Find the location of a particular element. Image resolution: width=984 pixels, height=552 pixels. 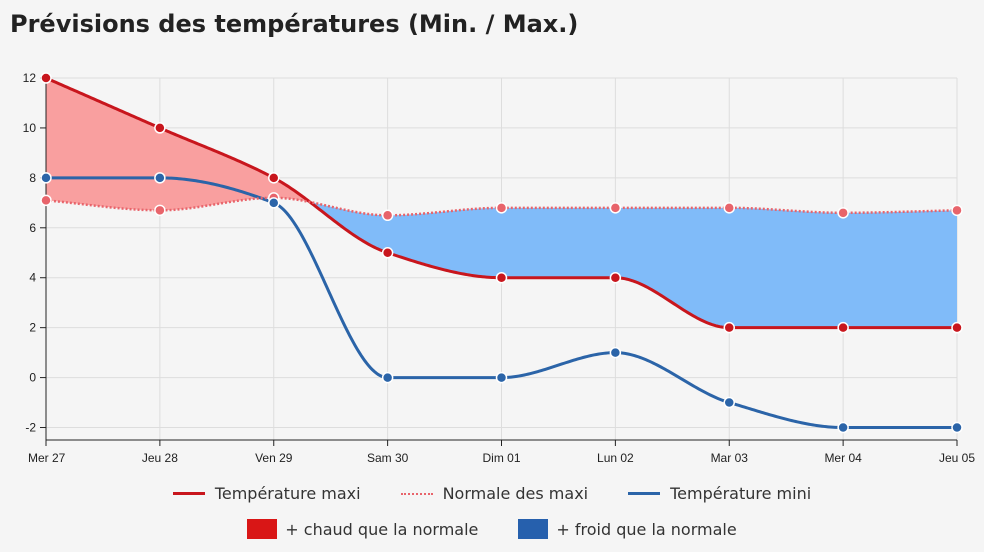

x-tick-label: Ven 29 is located at coordinates (274, 458).